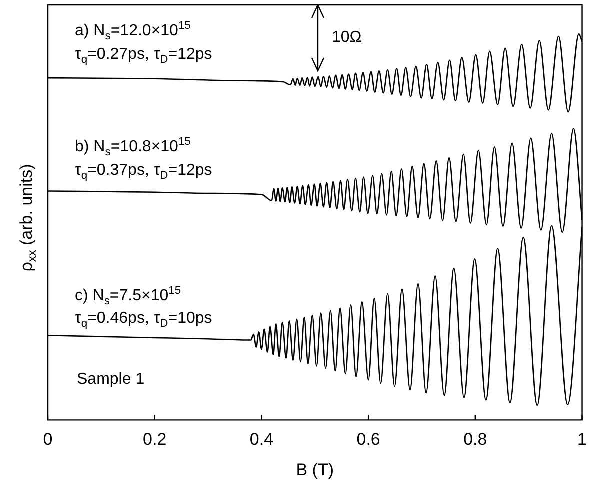  I want to click on x-tick-label: 0.2, so click(155, 440).